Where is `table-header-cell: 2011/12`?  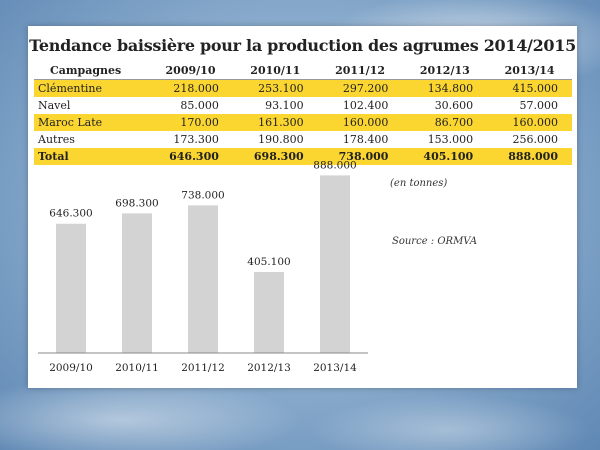
table-header-cell: 2011/12 is located at coordinates (360, 71).